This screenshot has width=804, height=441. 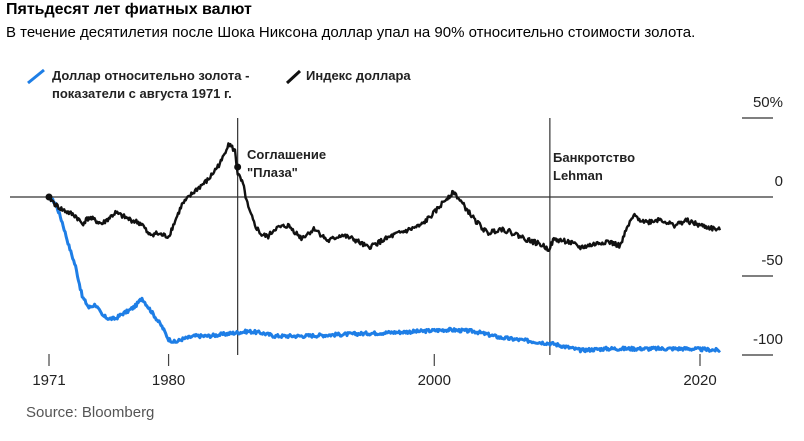 I want to click on start-point-marker, so click(x=49, y=197).